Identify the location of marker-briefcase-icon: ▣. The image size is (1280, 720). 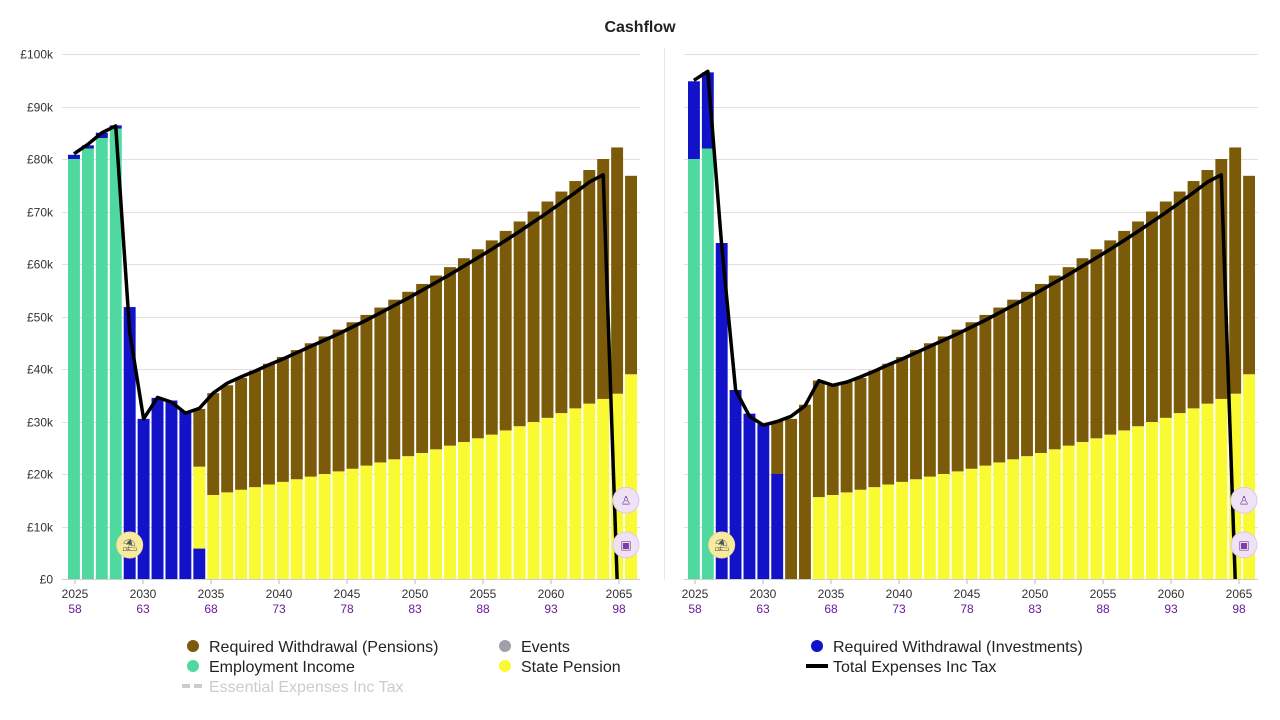
(1244, 545).